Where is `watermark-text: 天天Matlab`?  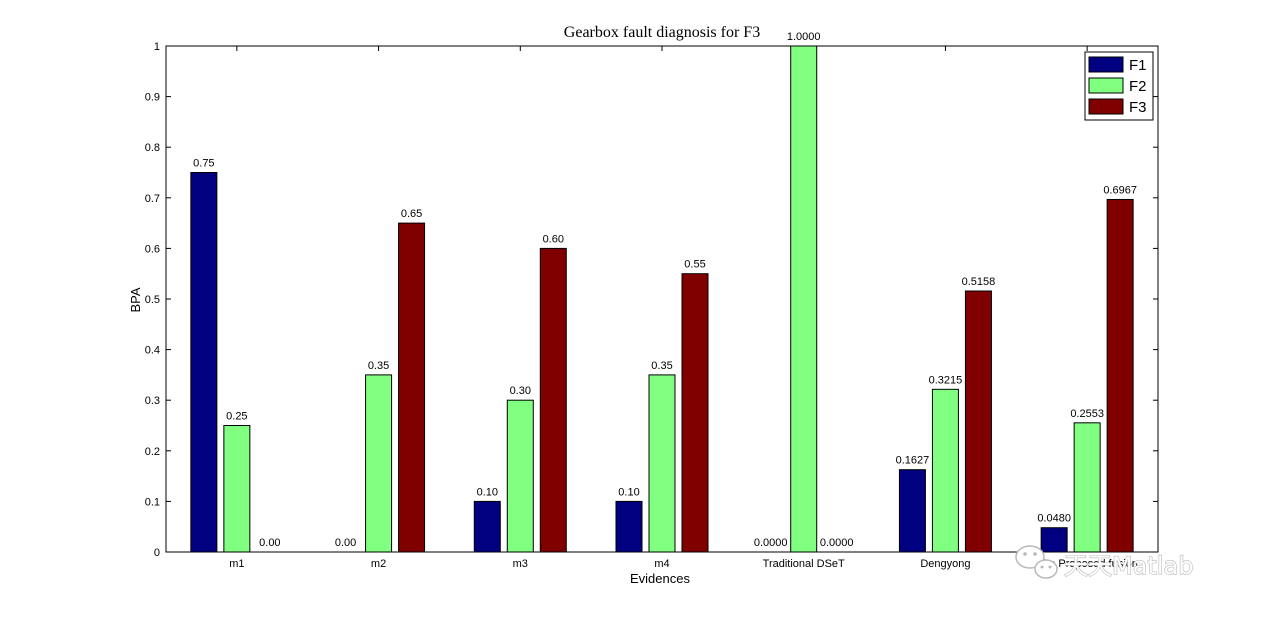
watermark-text: 天天Matlab is located at coordinates (1128, 566).